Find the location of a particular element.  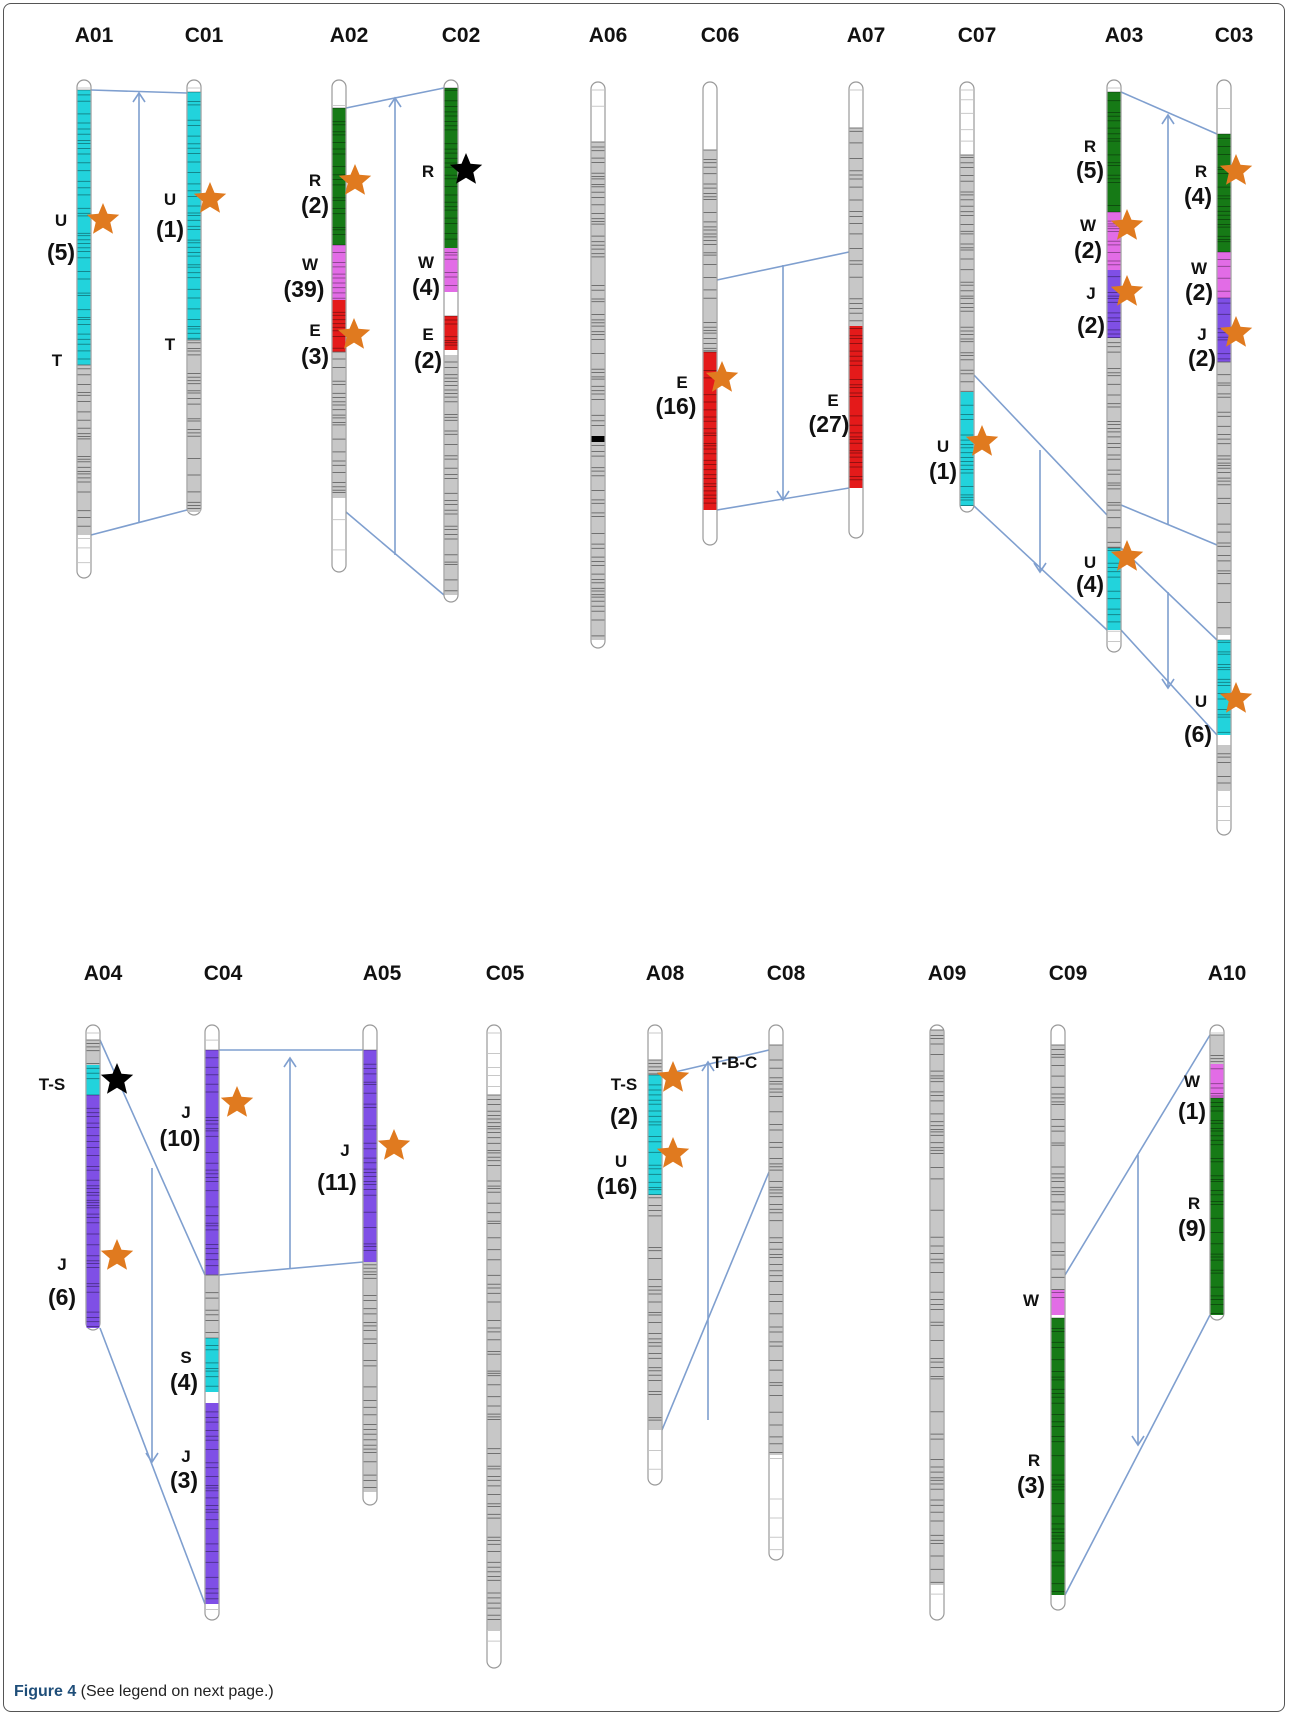

figure-caption: Figure 4 (See legend on next page.) is located at coordinates (144, 1692).